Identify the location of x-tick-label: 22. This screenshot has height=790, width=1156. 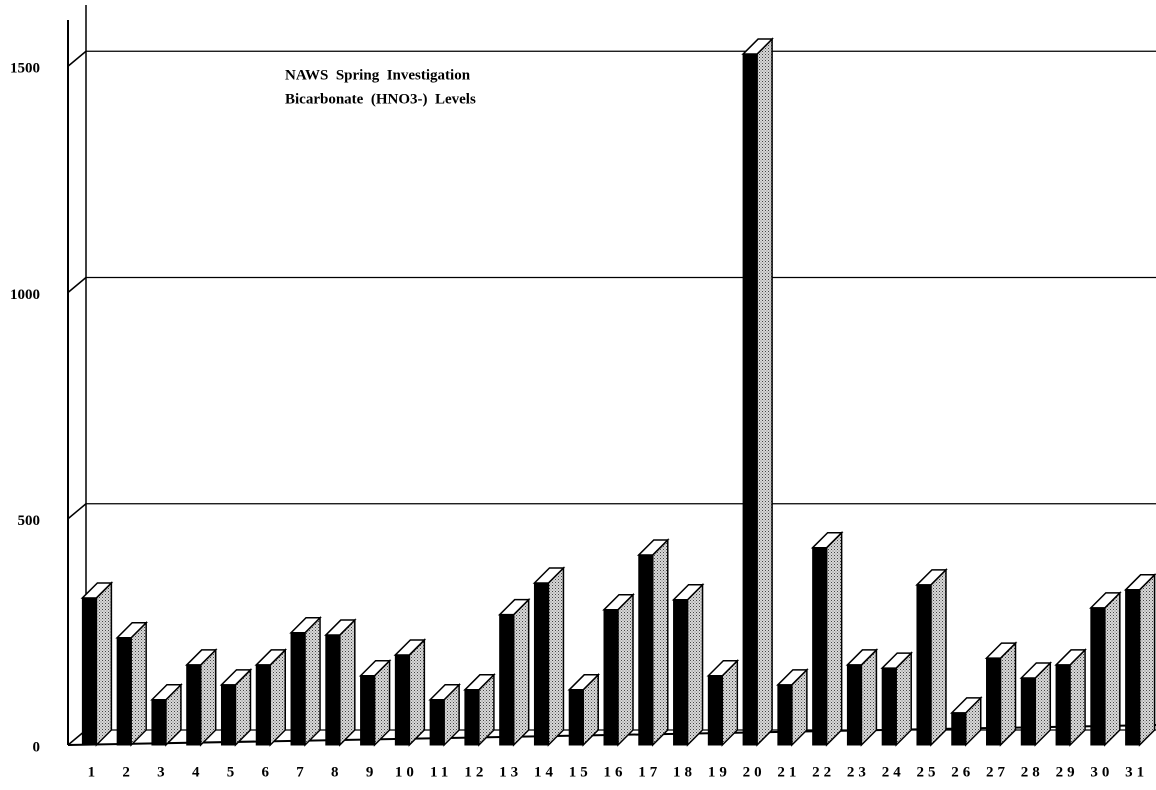
(823, 772).